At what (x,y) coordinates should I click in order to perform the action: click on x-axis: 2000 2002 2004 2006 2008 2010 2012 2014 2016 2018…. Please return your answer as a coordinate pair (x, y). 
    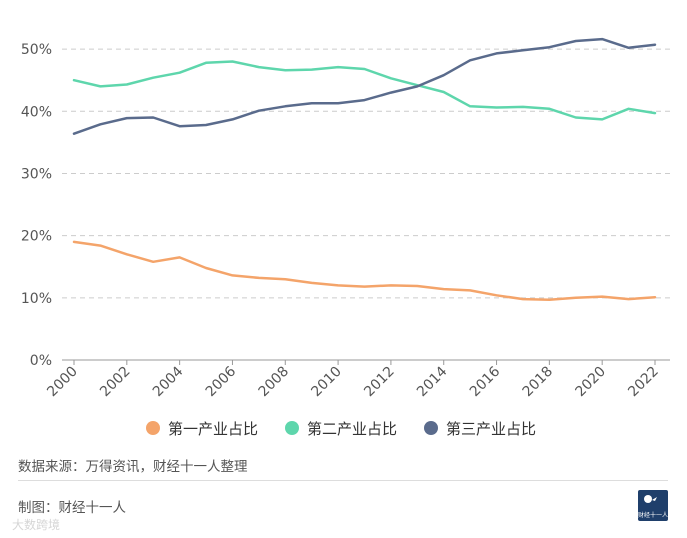
    Looking at the image, I should click on (357, 380).